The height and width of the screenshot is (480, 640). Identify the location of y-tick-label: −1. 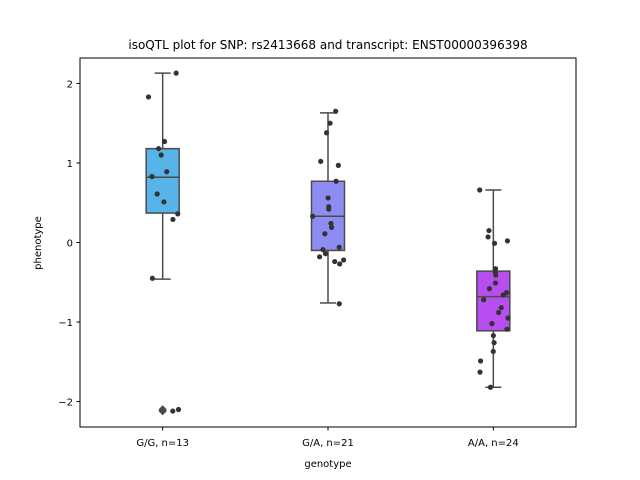
(65, 323).